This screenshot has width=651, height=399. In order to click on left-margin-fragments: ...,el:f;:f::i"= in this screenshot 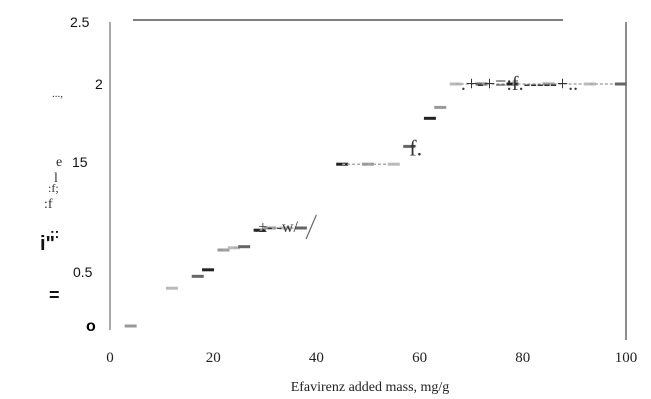, I will do `click(51, 196)`.